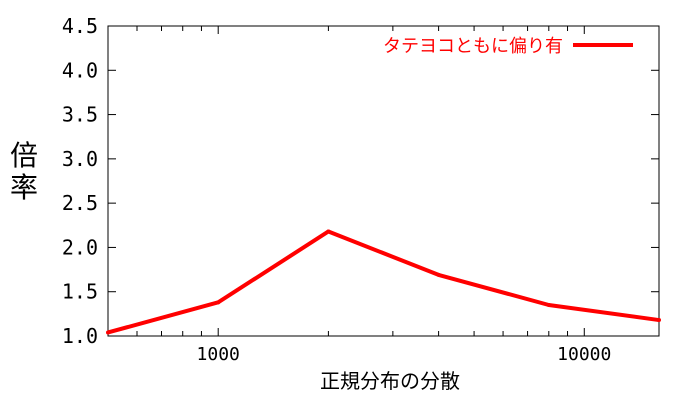 This screenshot has height=400, width=696. Describe the element at coordinates (584, 354) in the screenshot. I see `x-tick-label: 10000` at that location.